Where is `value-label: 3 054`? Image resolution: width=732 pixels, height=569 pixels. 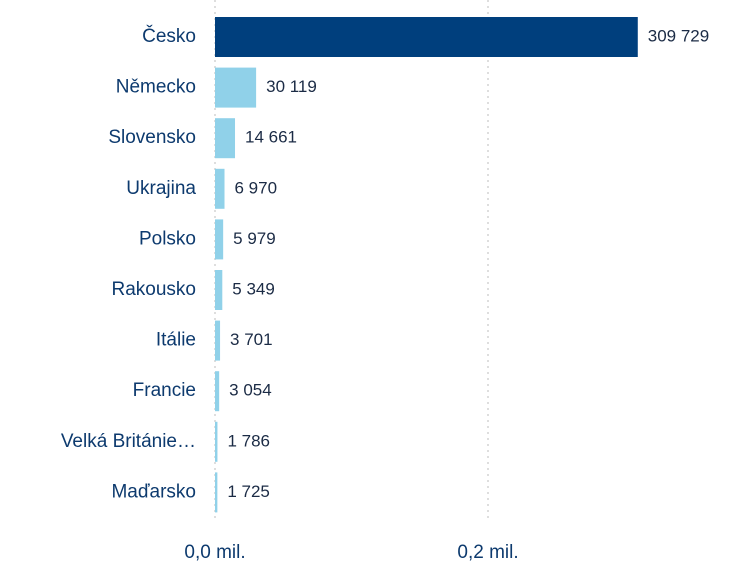 value-label: 3 054 is located at coordinates (250, 390).